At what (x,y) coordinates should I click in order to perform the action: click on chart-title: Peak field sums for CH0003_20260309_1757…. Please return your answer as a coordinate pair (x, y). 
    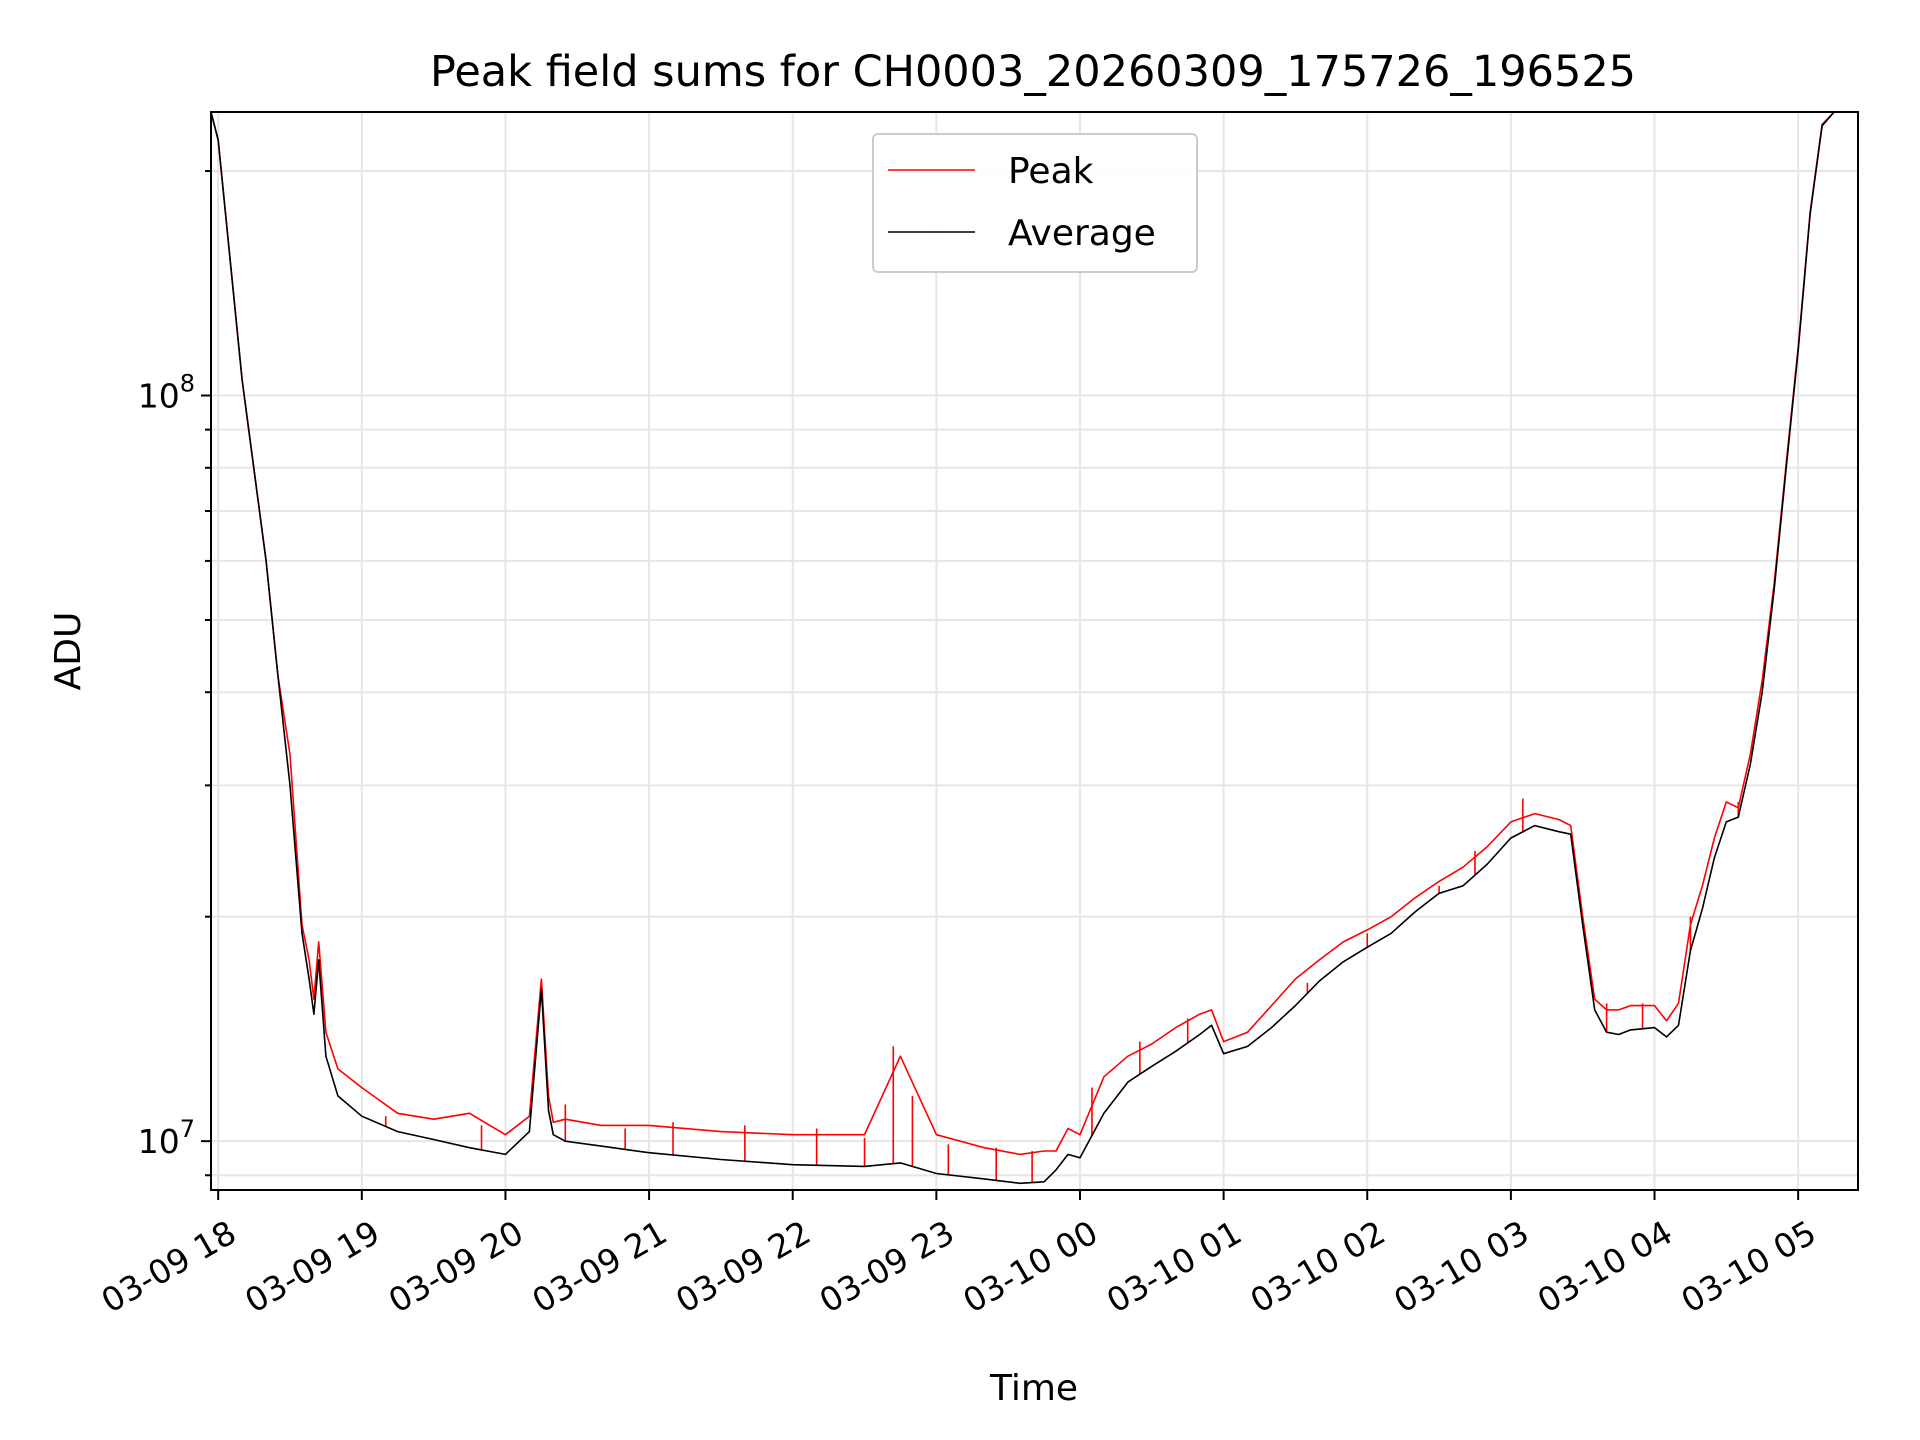
    Looking at the image, I should click on (1033, 72).